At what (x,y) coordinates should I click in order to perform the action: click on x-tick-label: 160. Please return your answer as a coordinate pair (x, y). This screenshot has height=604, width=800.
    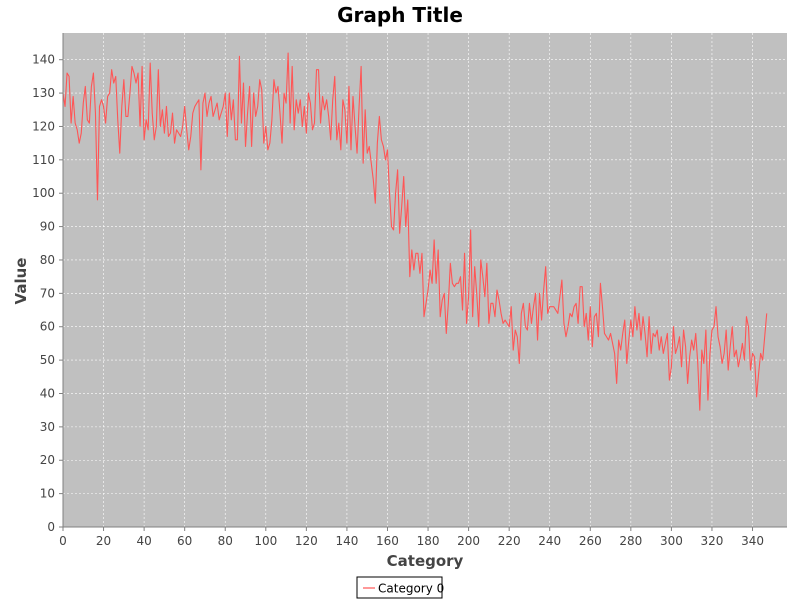
    Looking at the image, I should click on (387, 541).